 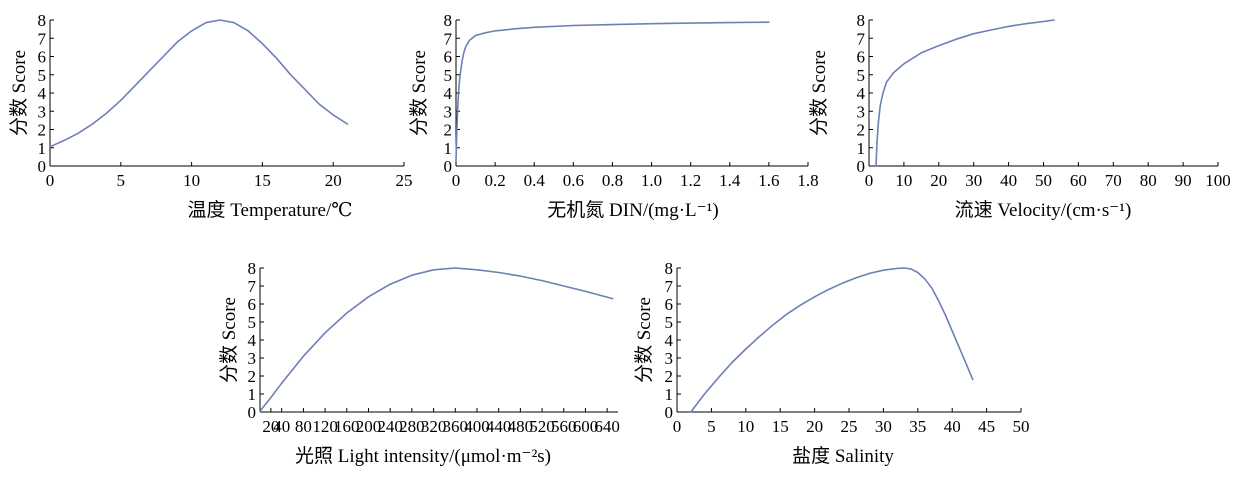 I want to click on x-tick-label: 160, so click(x=347, y=426).